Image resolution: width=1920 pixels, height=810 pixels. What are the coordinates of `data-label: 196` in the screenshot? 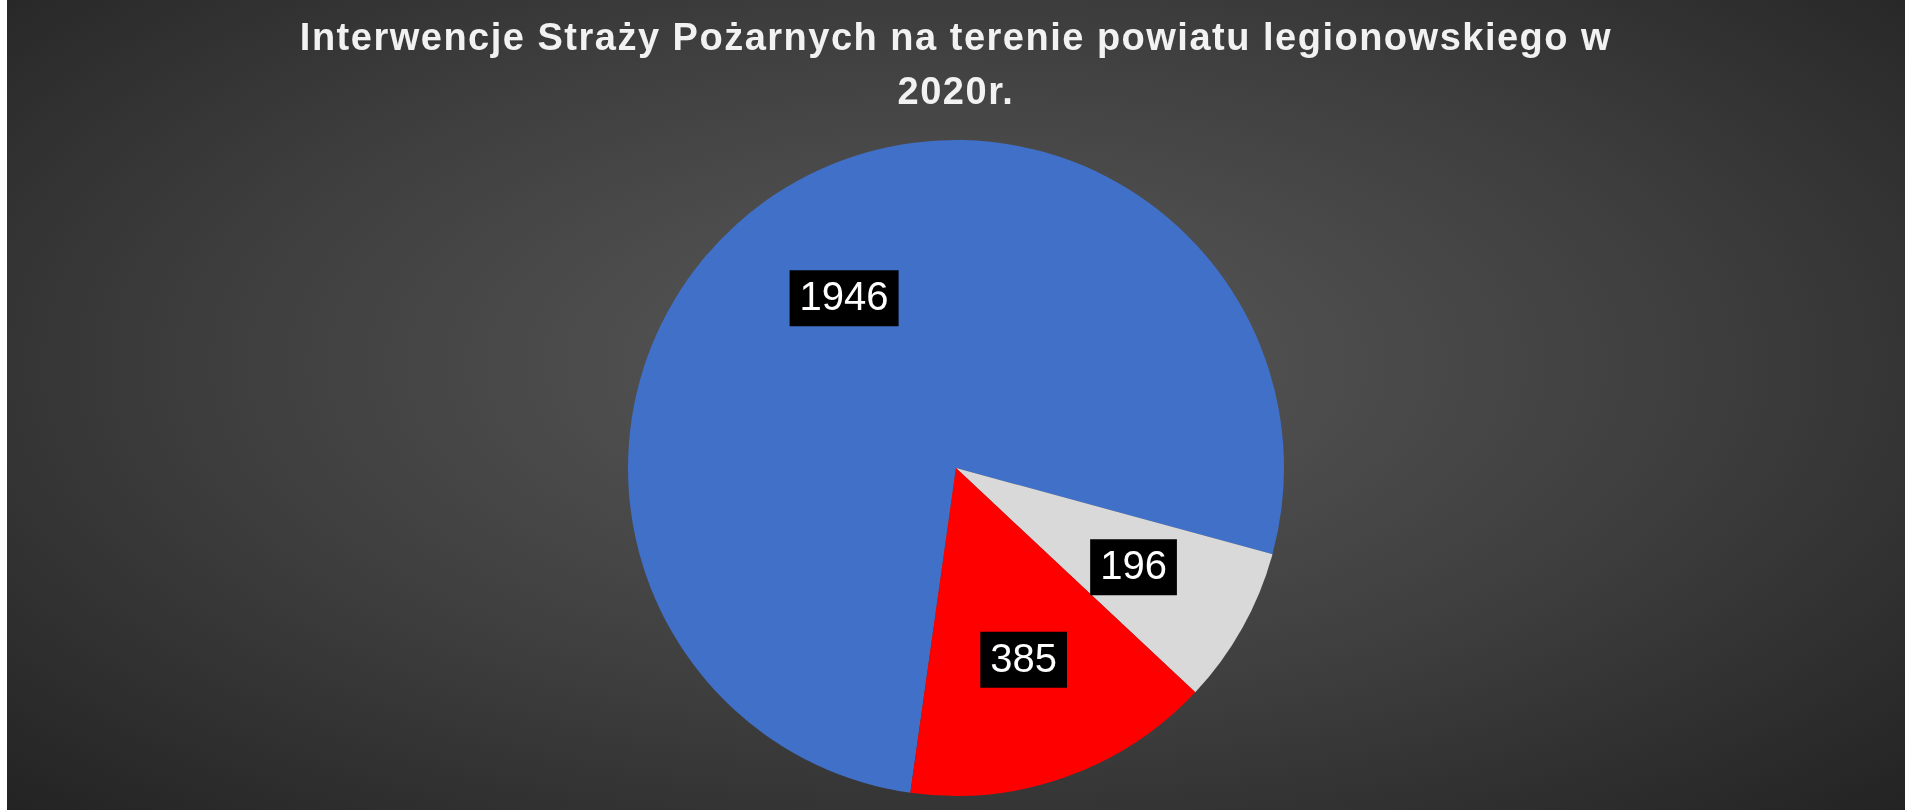 It's located at (1133, 565).